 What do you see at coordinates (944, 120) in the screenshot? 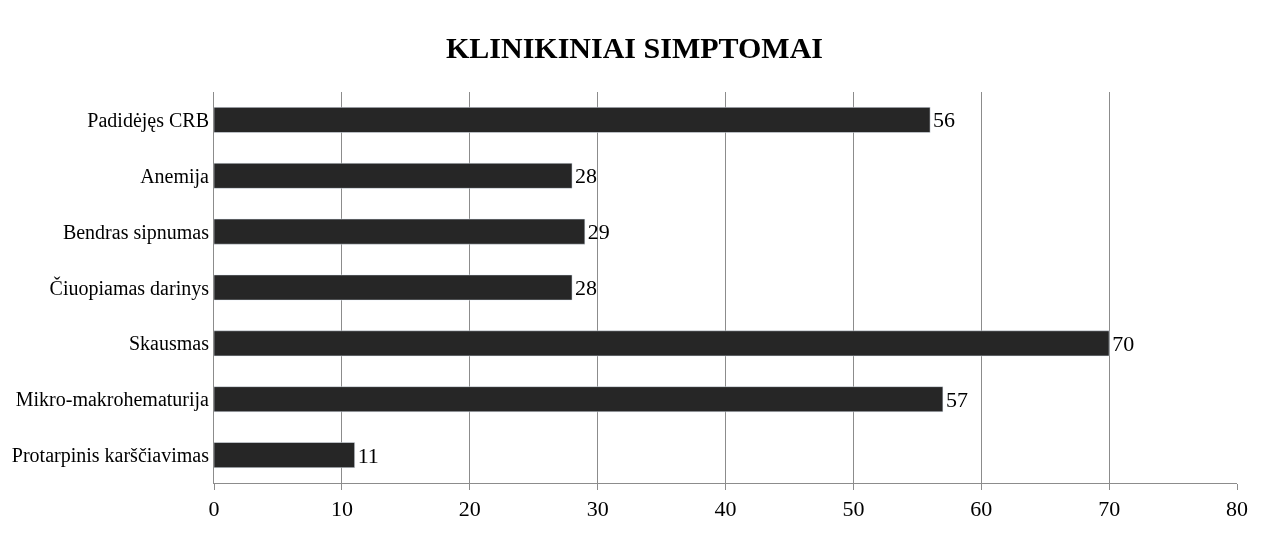
I see `data-label: 56` at bounding box center [944, 120].